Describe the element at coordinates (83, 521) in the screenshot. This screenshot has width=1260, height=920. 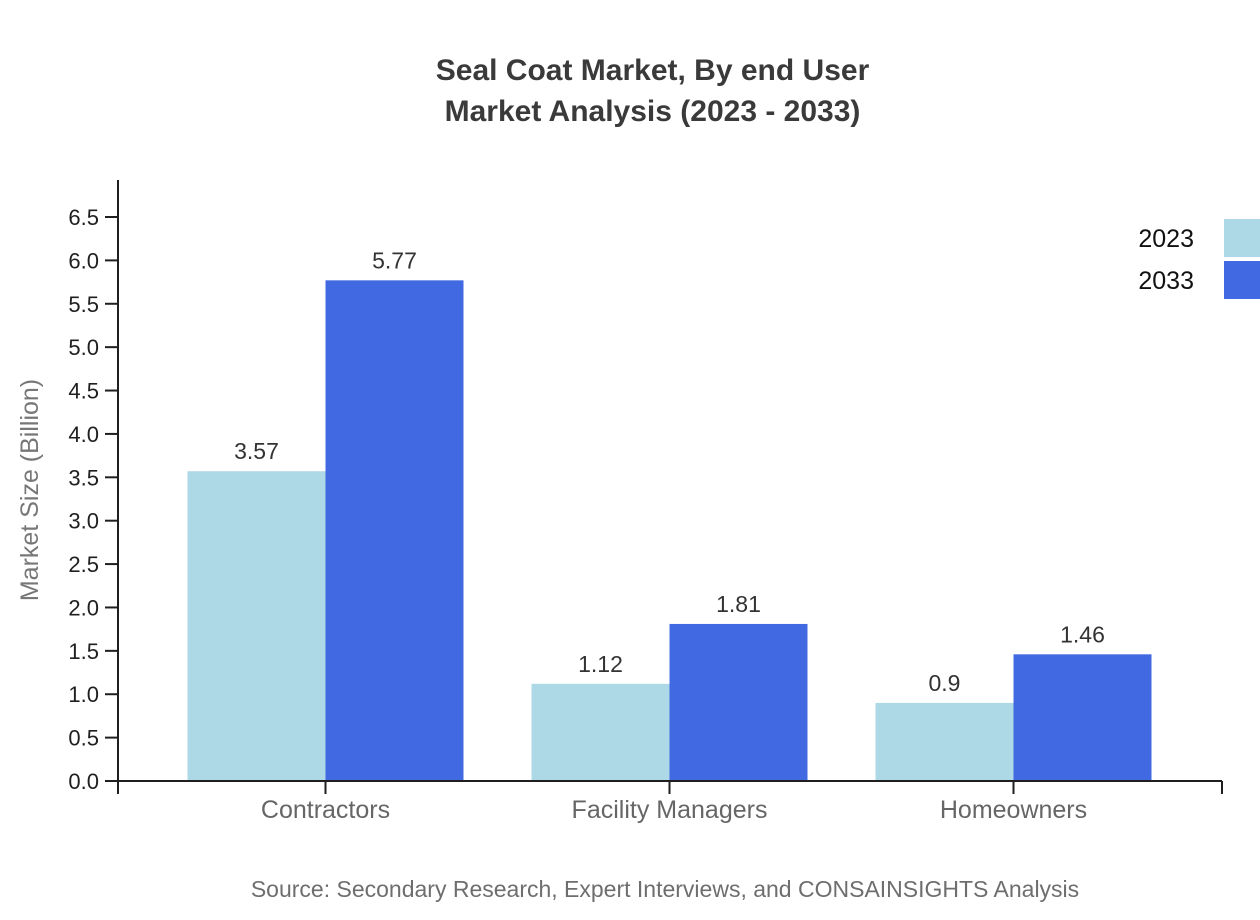
I see `y-tick-label: 3.0` at that location.